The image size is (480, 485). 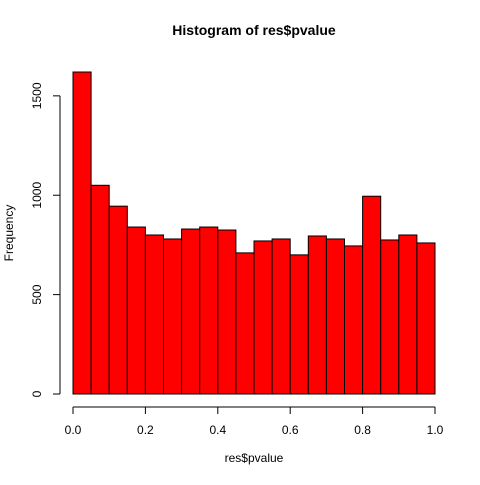 I want to click on y-tick-label: 1000, so click(x=37, y=195).